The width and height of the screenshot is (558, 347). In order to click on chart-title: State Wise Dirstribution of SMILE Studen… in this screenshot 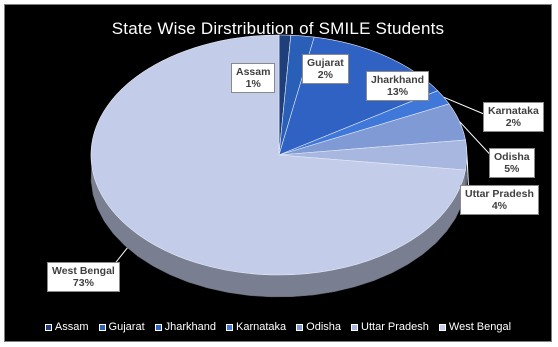, I will do `click(278, 28)`.